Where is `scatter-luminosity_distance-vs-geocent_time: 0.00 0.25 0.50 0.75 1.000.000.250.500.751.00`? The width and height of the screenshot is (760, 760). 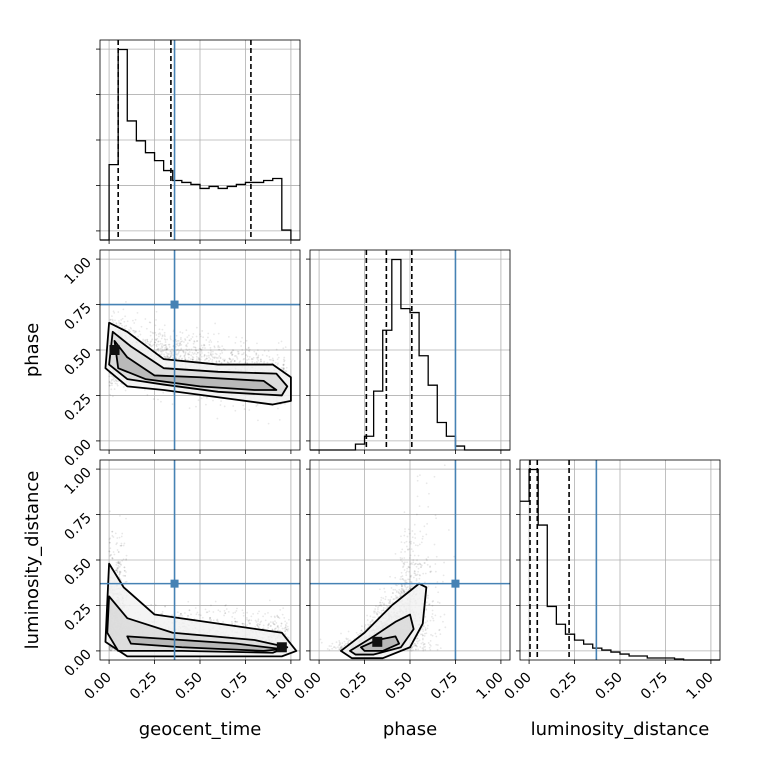
scatter-luminosity_distance-vs-geocent_time: 0.00 0.25 0.50 0.75 1.000.000.250.500.751.00 is located at coordinates (181, 567).